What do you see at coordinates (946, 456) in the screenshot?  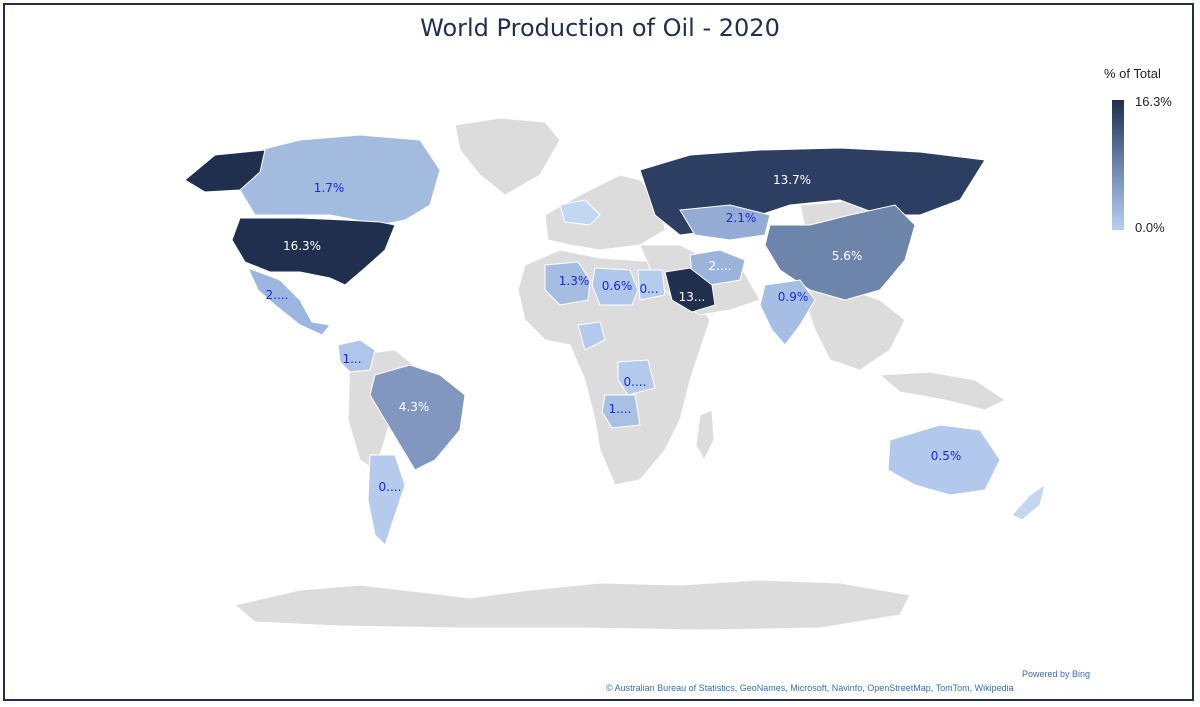 I see `label-australia: 0.5%` at bounding box center [946, 456].